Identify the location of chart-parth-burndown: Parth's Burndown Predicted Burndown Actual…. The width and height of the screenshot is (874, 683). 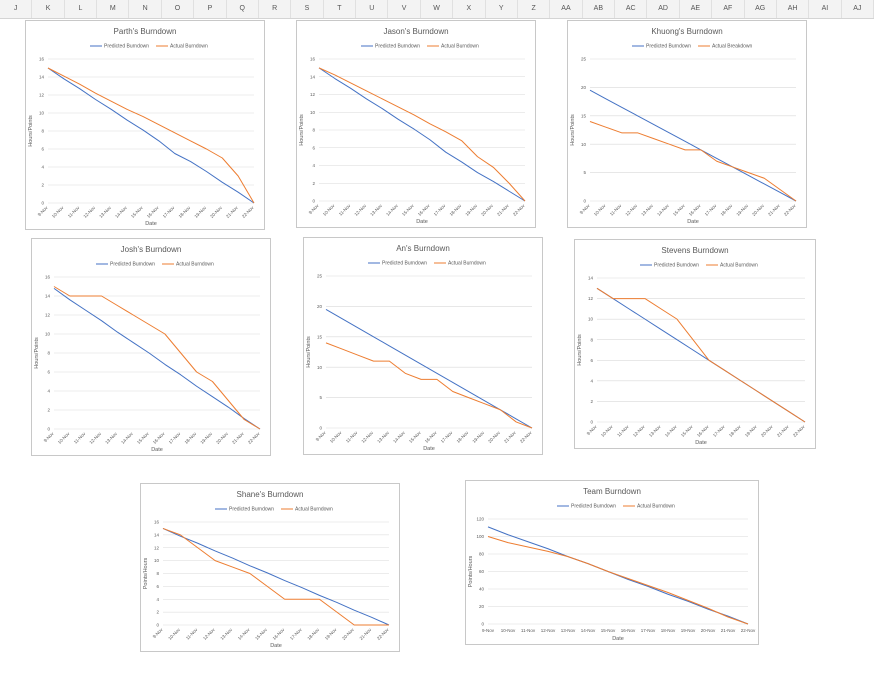
(145, 125).